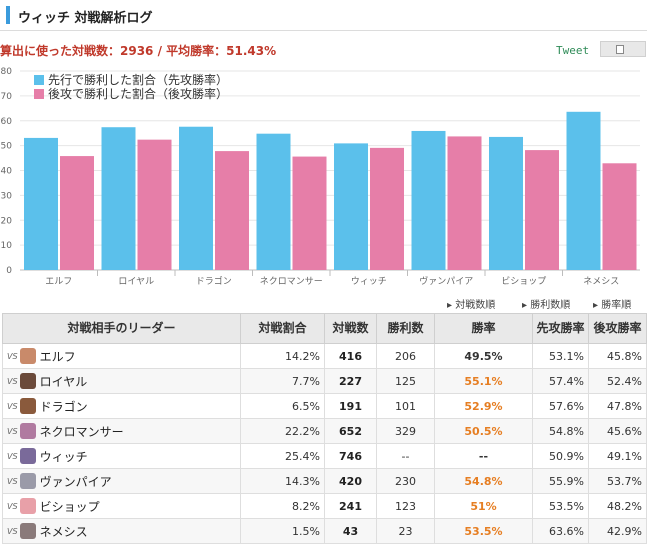 This screenshot has height=552, width=647. I want to click on table-row: VS ヴァンパイア 14.3% 420 230 54.8% 55.9% 53.7%, so click(324, 481).